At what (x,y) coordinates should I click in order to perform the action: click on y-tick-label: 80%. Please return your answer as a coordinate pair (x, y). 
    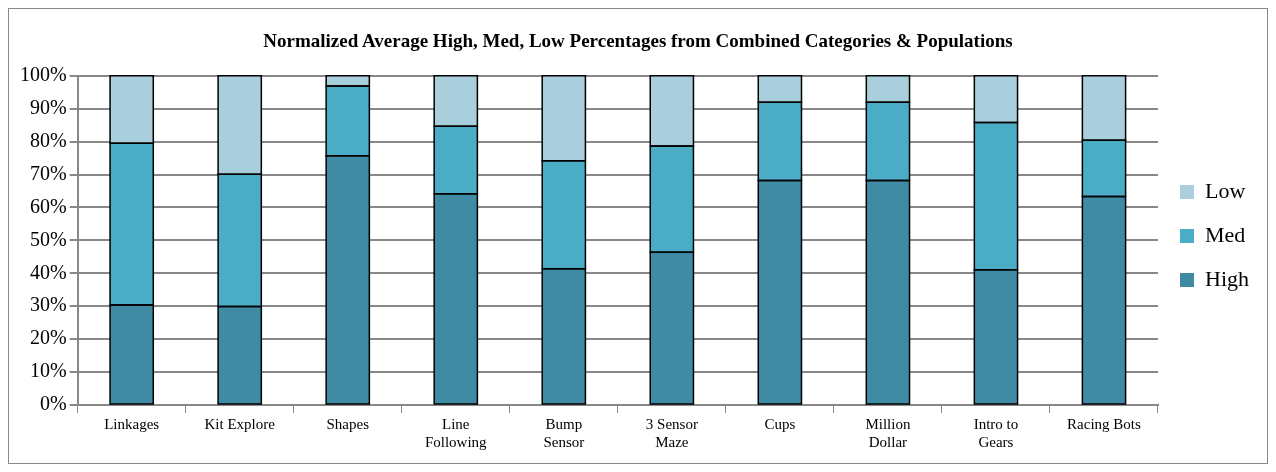
    Looking at the image, I should click on (48, 139).